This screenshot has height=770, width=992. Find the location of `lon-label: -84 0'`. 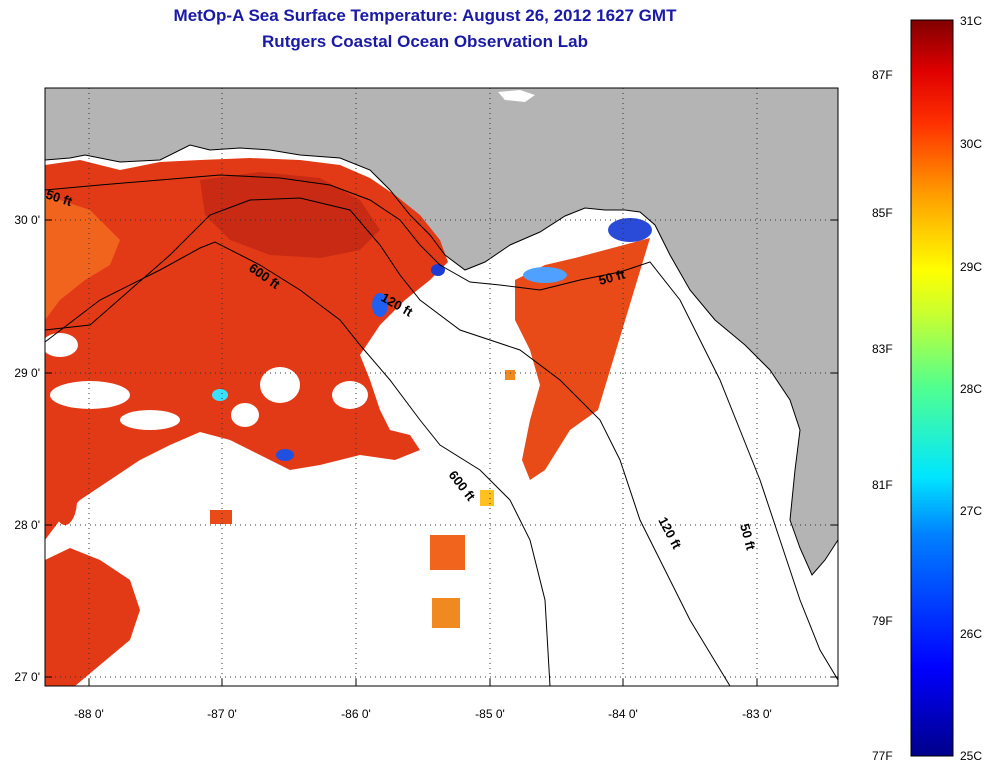

lon-label: -84 0' is located at coordinates (623, 714).